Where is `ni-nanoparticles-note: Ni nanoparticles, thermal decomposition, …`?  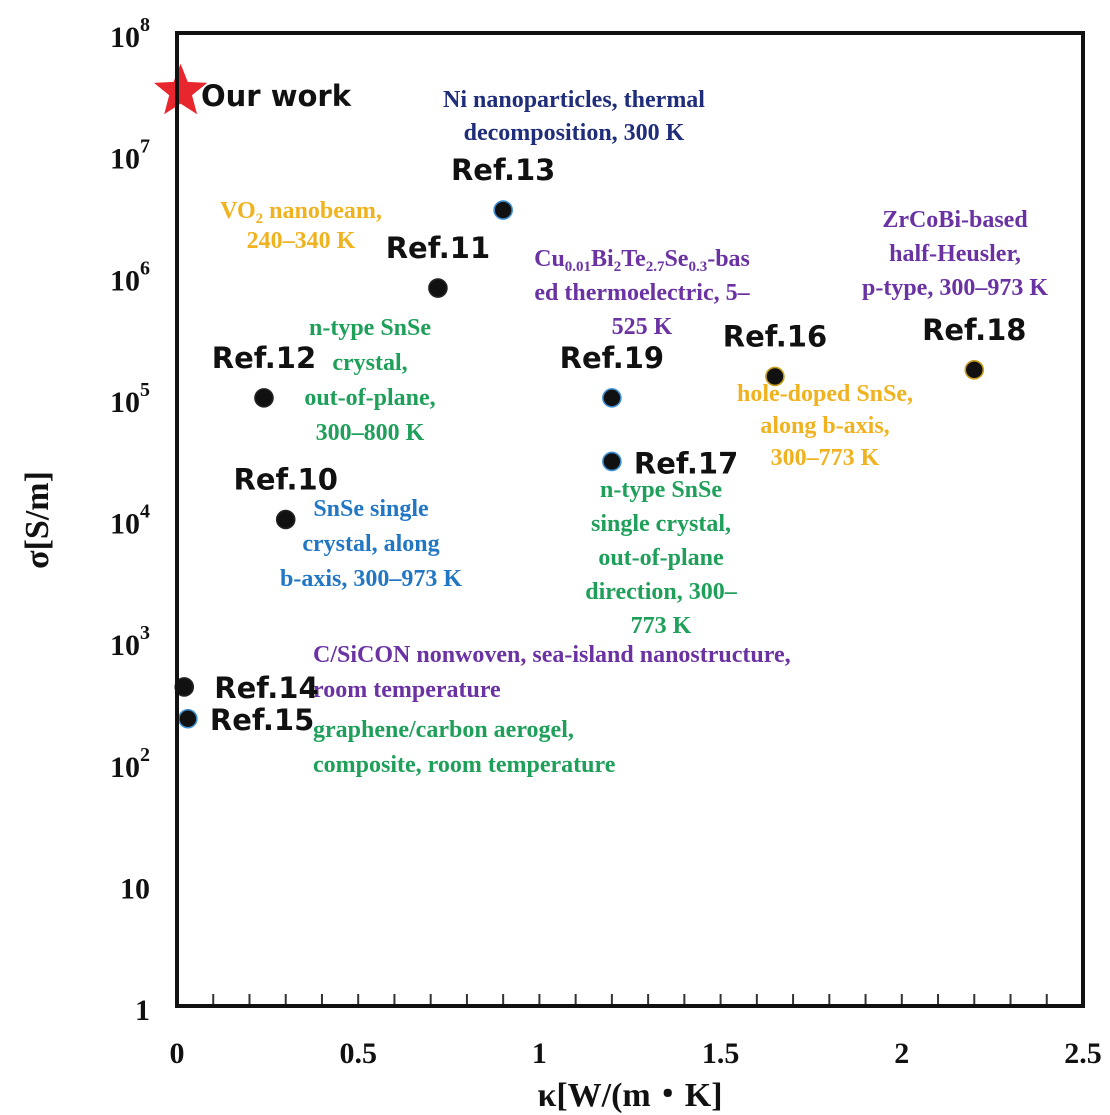
ni-nanoparticles-note: Ni nanoparticles, thermal decomposition, … is located at coordinates (574, 116).